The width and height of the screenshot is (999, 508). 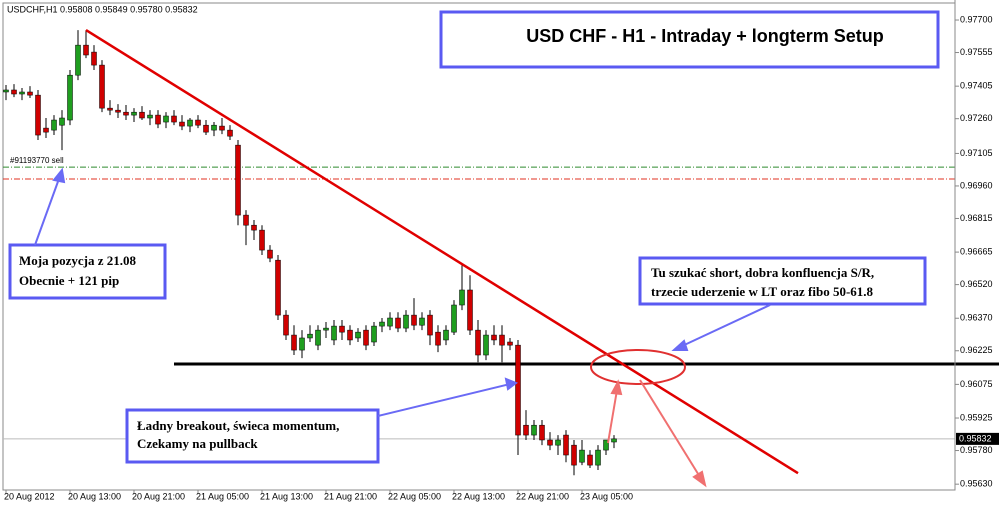 What do you see at coordinates (414, 496) in the screenshot?
I see `x-tick-label: 22 Aug 05:00` at bounding box center [414, 496].